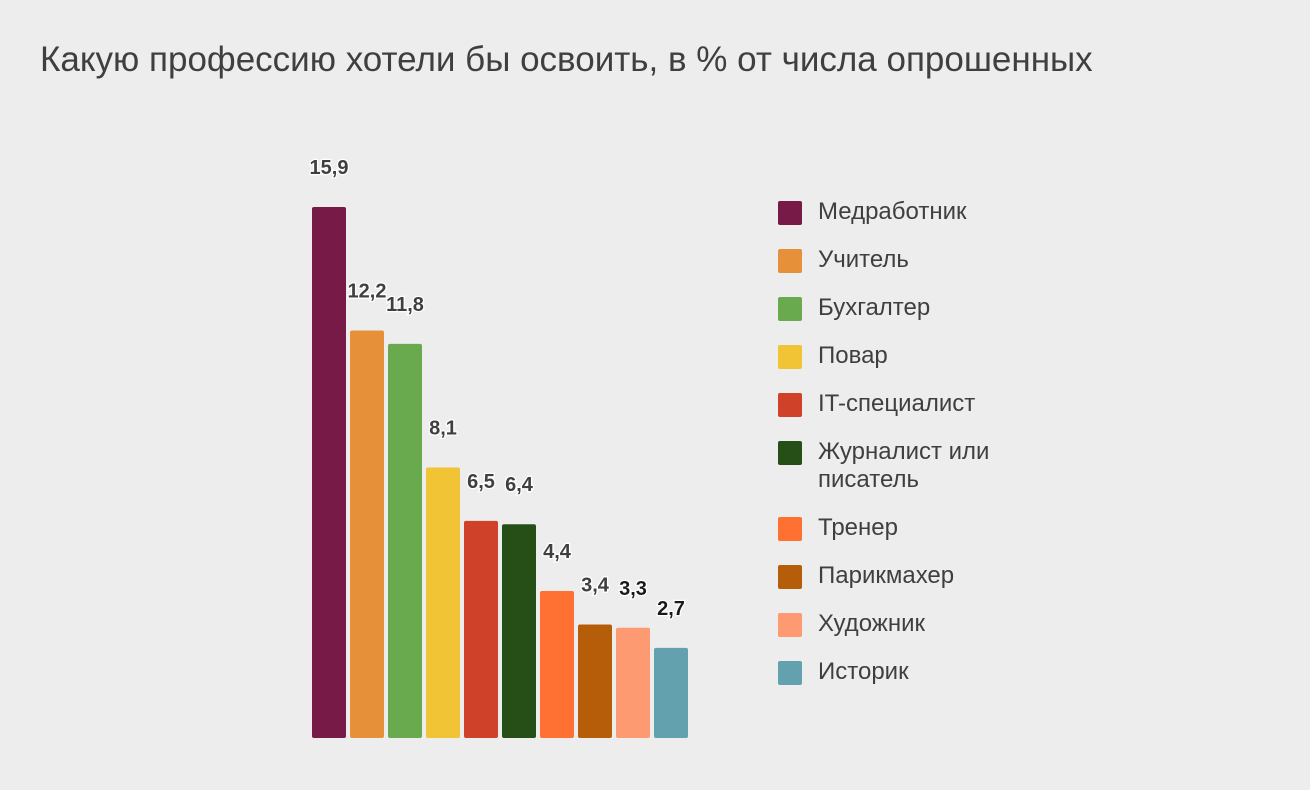 The image size is (1310, 790). I want to click on legend-item-4: Повар, so click(928, 356).